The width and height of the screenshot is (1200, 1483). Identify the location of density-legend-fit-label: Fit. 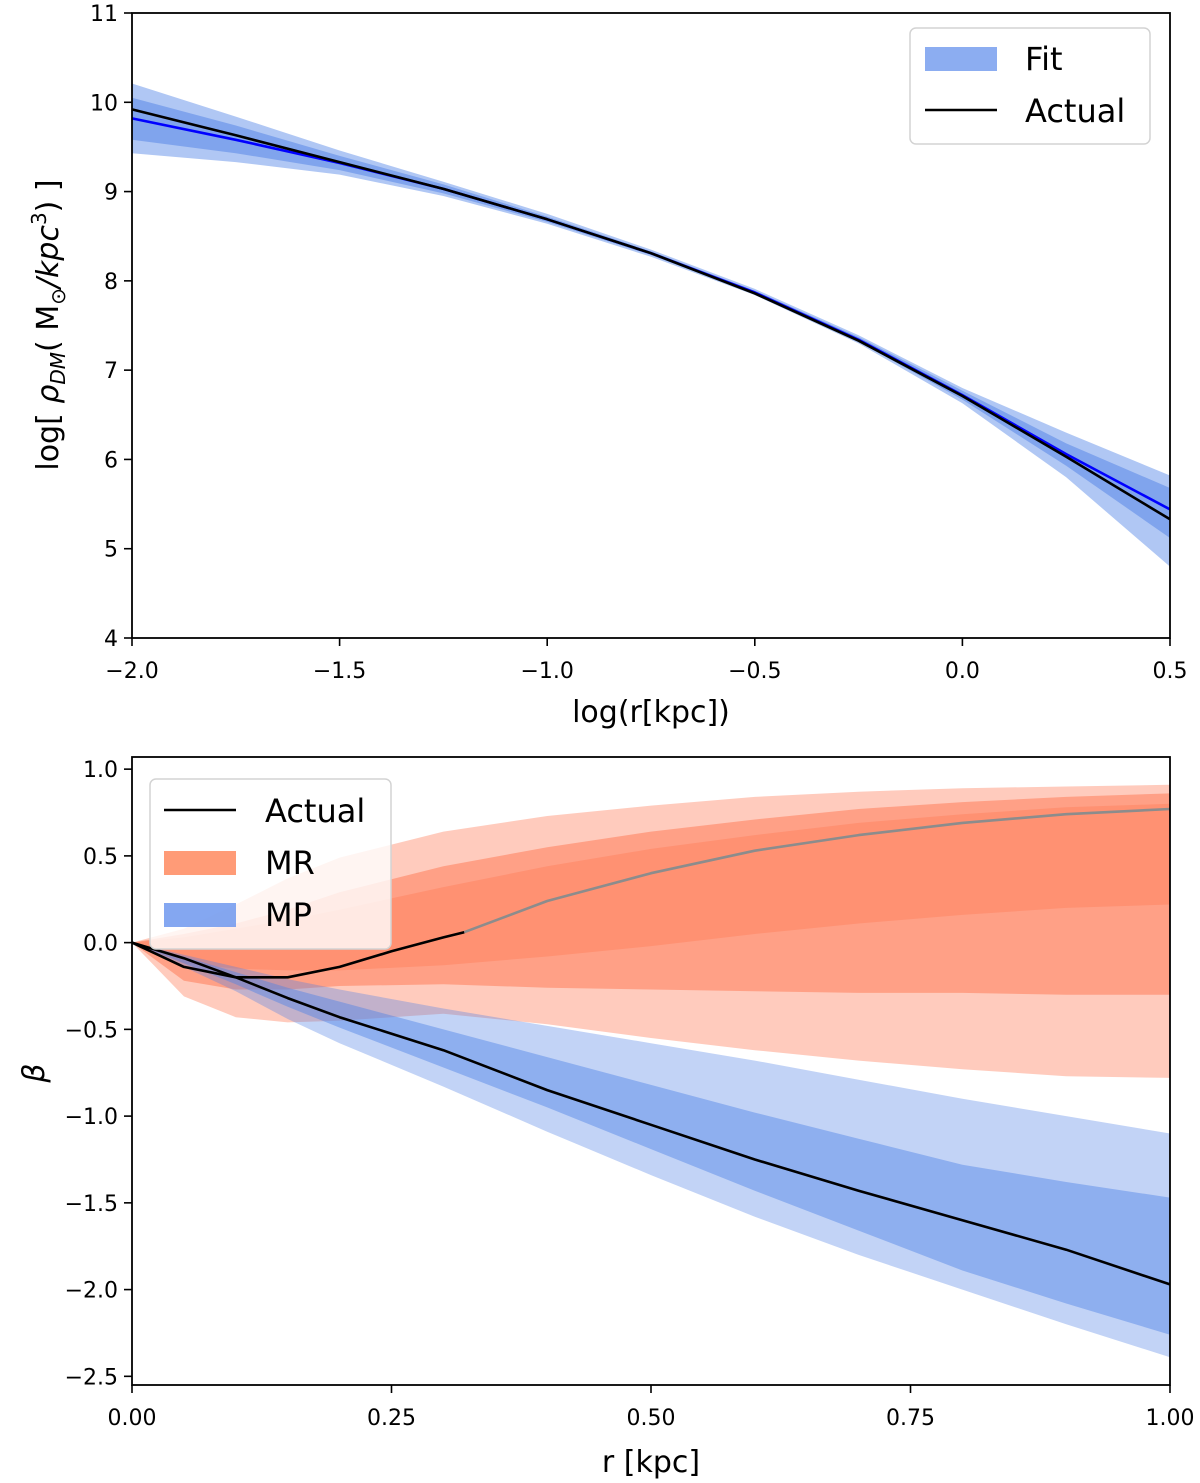
(1044, 59).